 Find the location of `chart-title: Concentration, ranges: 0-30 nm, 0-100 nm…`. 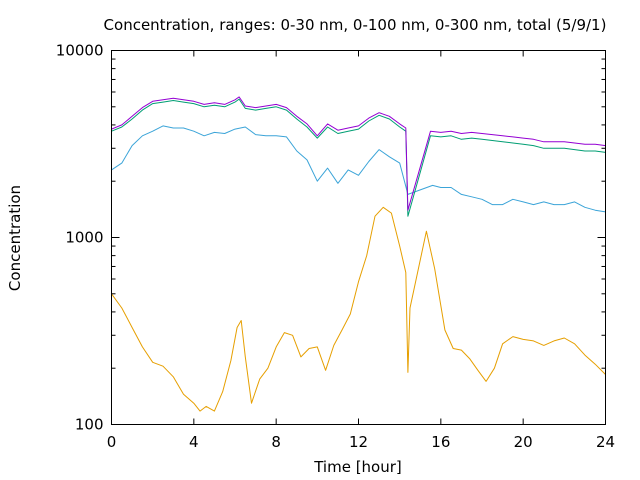

chart-title: Concentration, ranges: 0-30 nm, 0-100 nm… is located at coordinates (355, 25).